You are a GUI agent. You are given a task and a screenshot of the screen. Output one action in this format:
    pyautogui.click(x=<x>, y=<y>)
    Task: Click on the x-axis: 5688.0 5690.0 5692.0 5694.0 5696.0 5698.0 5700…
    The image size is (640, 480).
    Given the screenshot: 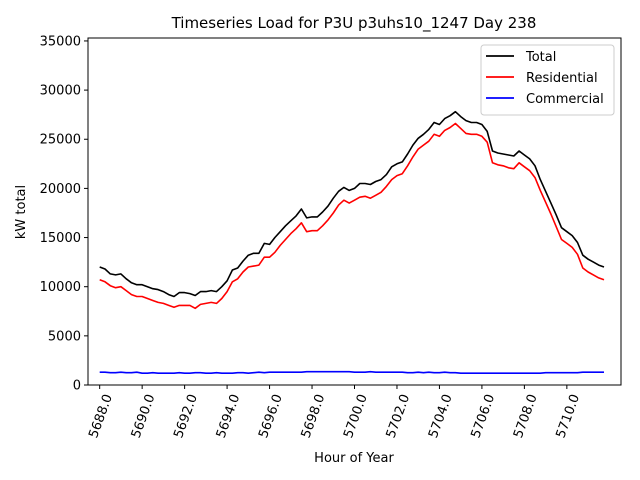 What is the action you would take?
    pyautogui.click(x=334, y=412)
    